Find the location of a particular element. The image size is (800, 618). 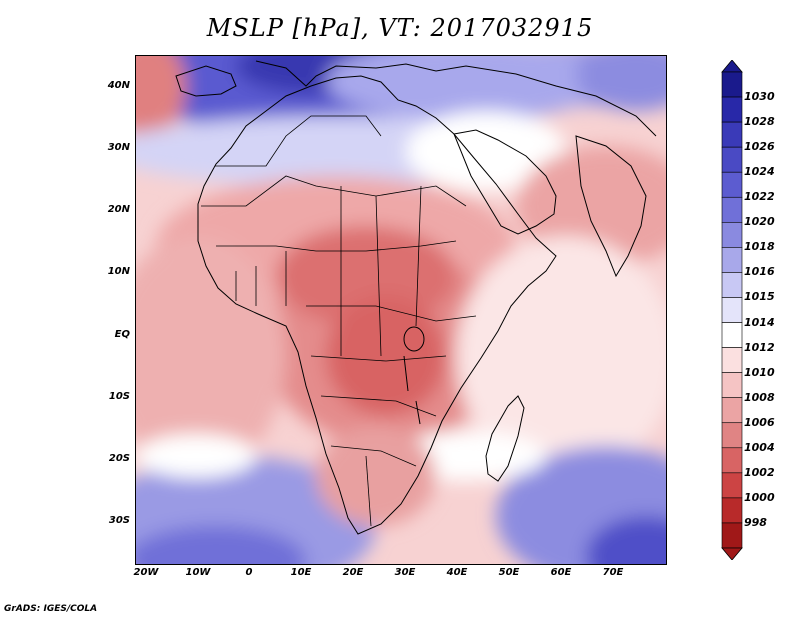

lat-tick-label: EQ is located at coordinates (122, 334).